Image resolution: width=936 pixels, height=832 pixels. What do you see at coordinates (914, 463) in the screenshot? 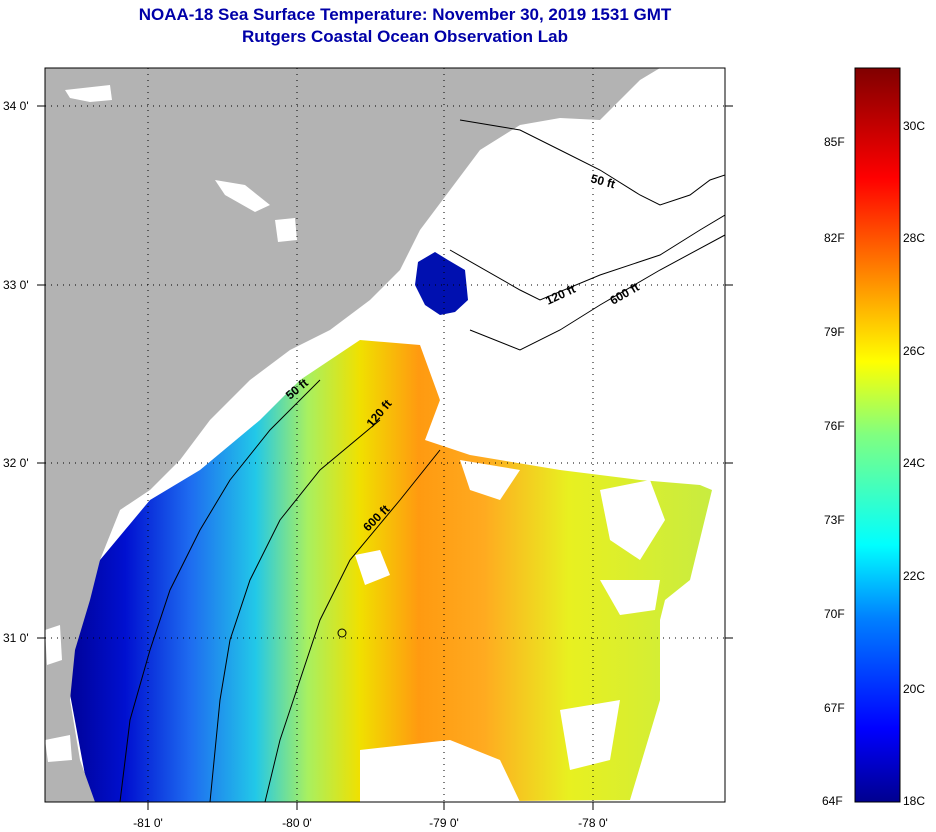
I see `cb-c-24: 24C` at bounding box center [914, 463].